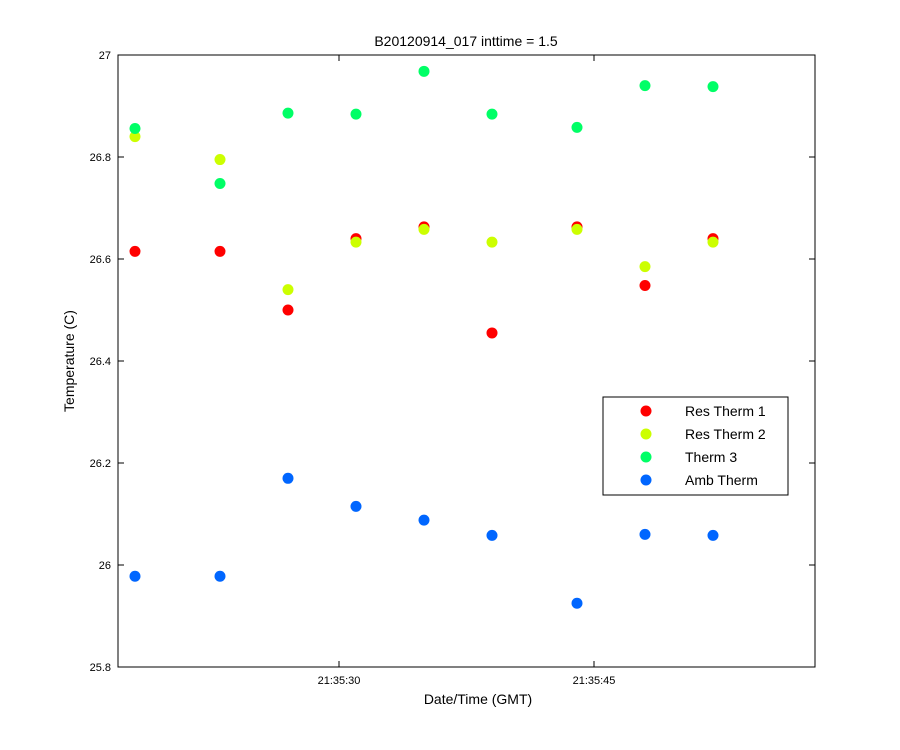  I want to click on x-tick-label: 21:35:30, so click(339, 681).